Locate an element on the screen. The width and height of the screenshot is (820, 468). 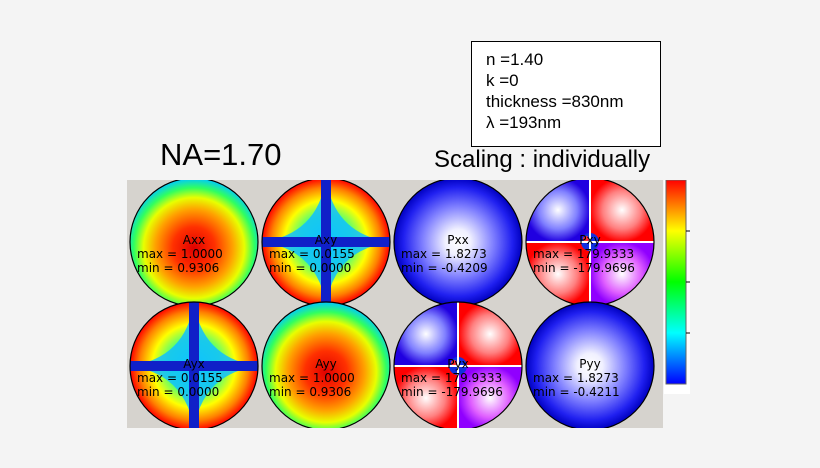
map-min: min = -0.4211 is located at coordinates (576, 392).